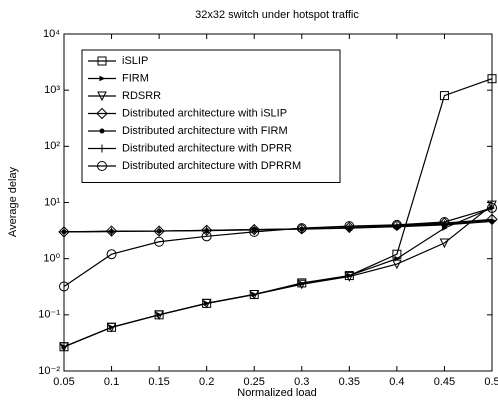 The image size is (498, 401). I want to click on legend-label: Distributed architecture with DPRR, so click(207, 148).